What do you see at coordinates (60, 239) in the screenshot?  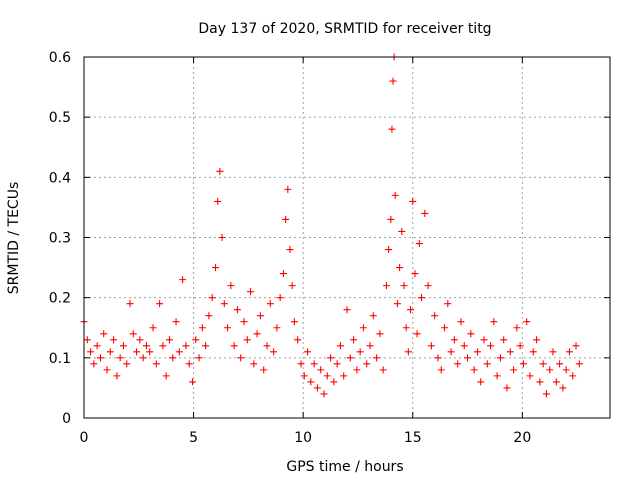 I see `y-tick-label: 0.3` at bounding box center [60, 239].